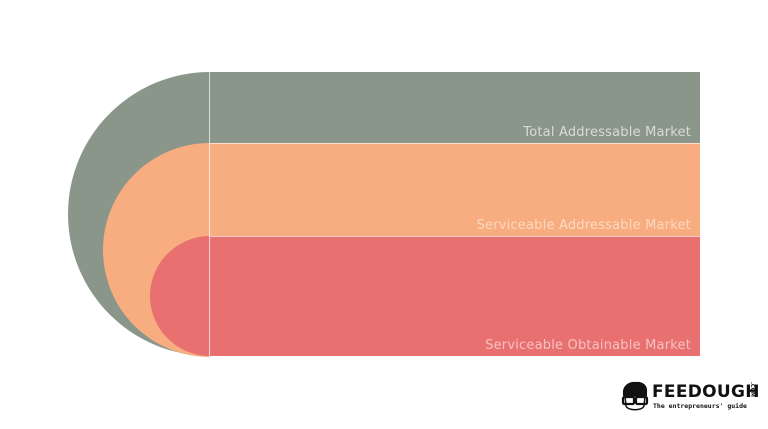  Describe the element at coordinates (706, 392) in the screenshot. I see `logo-name: FEEDOUGH` at that location.